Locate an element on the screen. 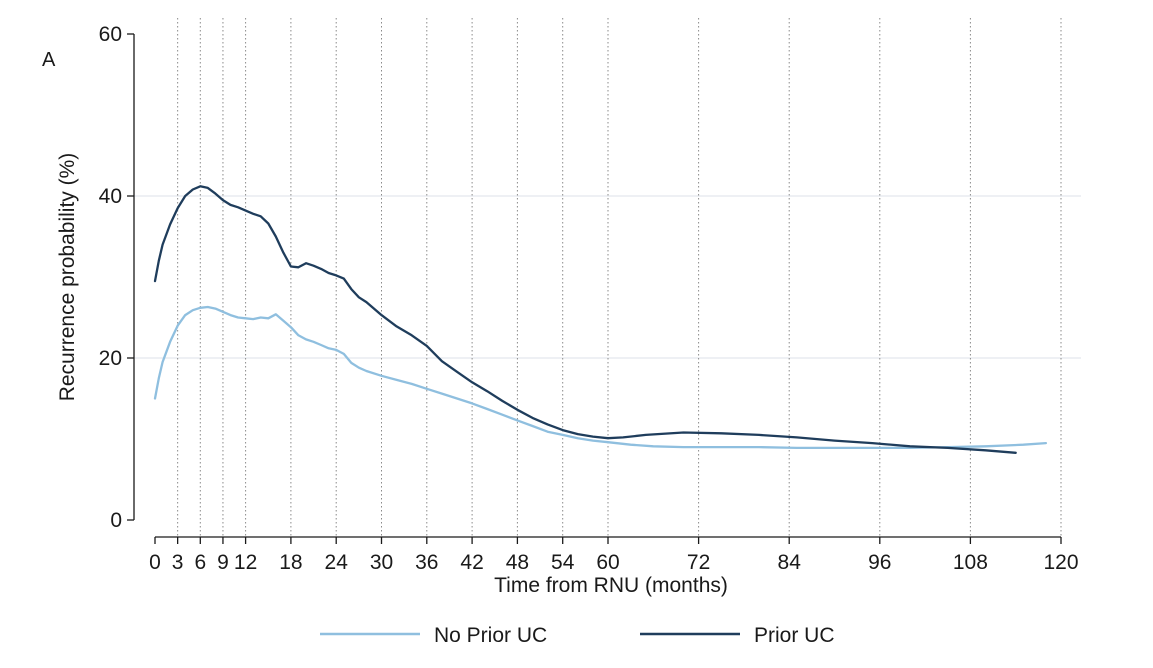  y-tick-label: 0 is located at coordinates (116, 520).